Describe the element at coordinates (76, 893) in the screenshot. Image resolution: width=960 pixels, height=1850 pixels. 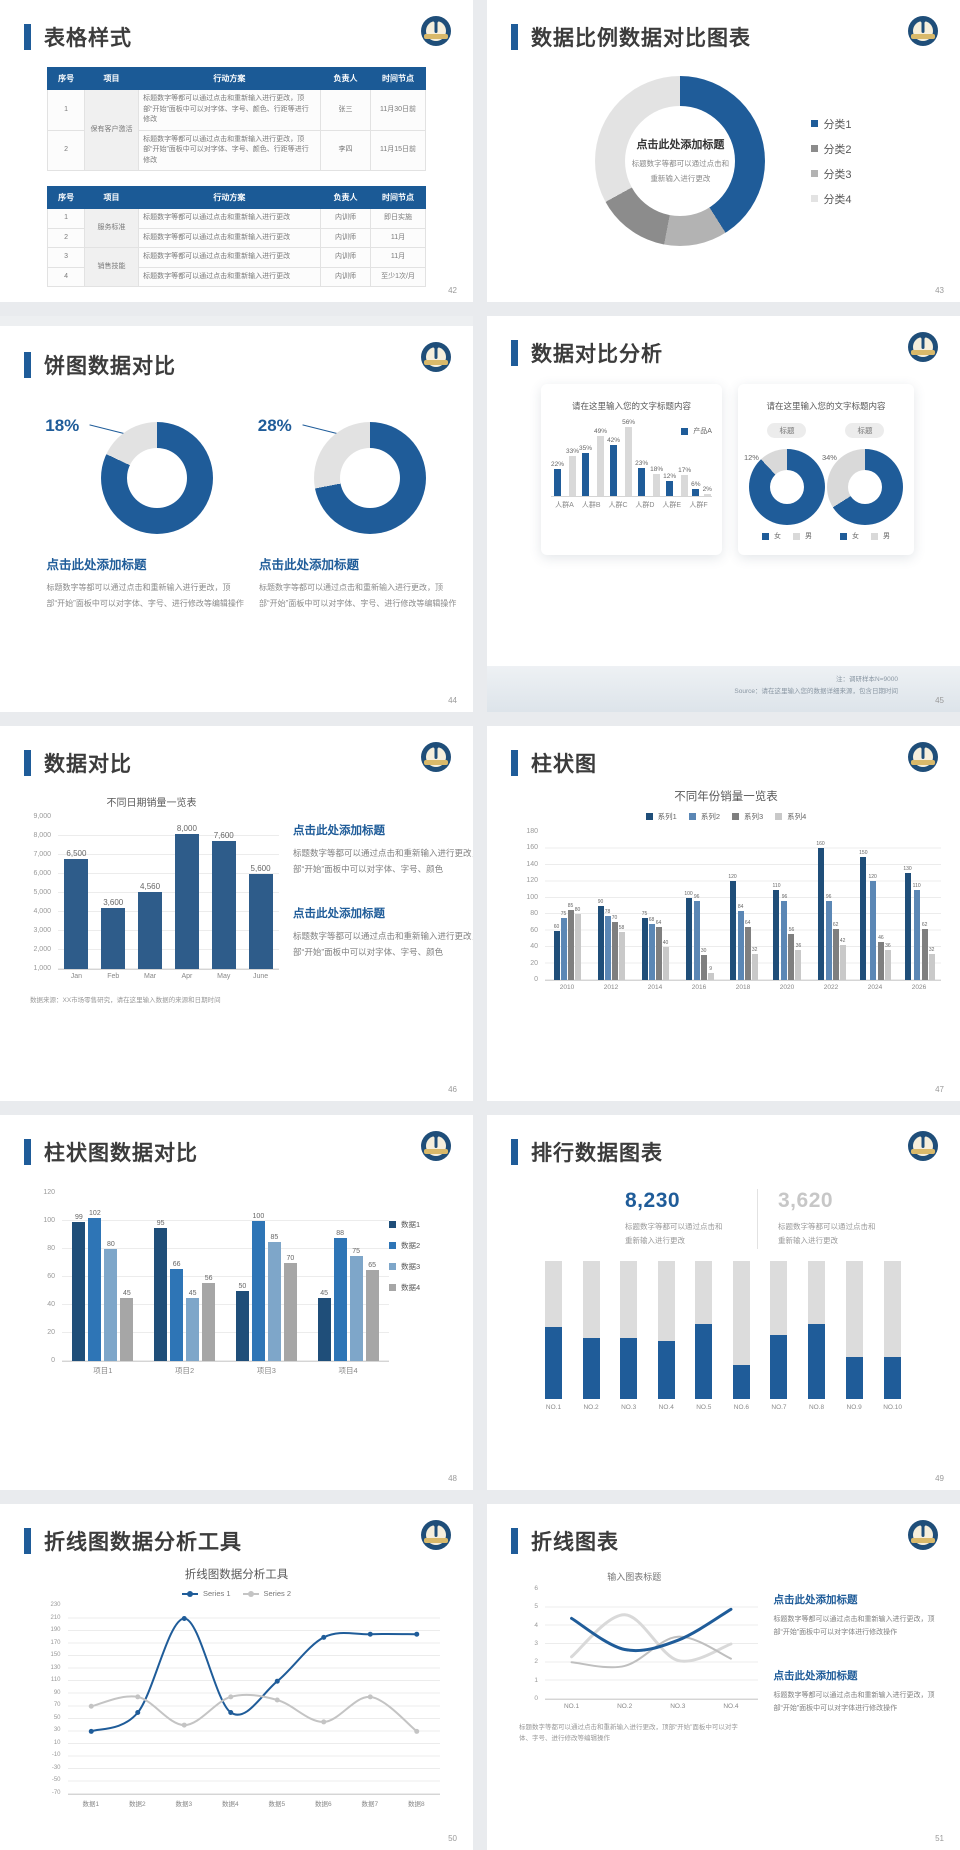
I see `bar-column: 6,500` at that location.